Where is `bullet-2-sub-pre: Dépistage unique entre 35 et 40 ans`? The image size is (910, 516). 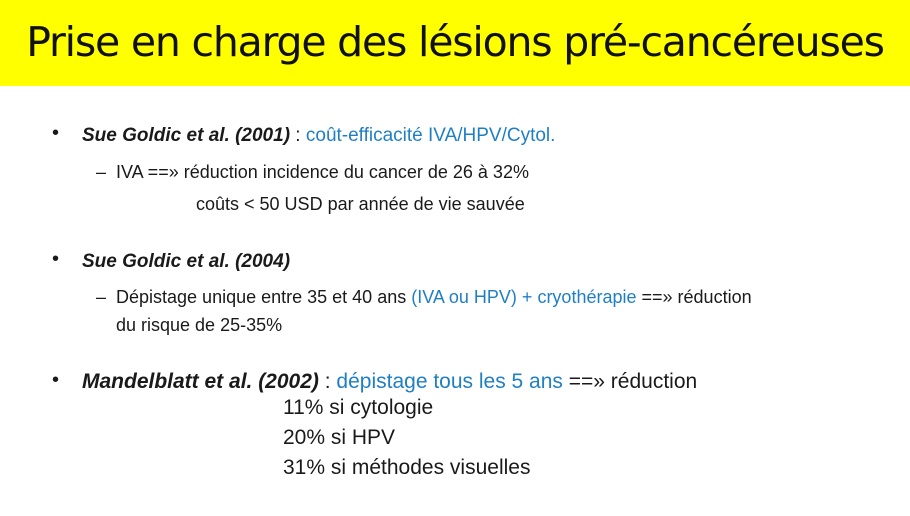
bullet-2-sub-pre: Dépistage unique entre 35 et 40 ans is located at coordinates (264, 297).